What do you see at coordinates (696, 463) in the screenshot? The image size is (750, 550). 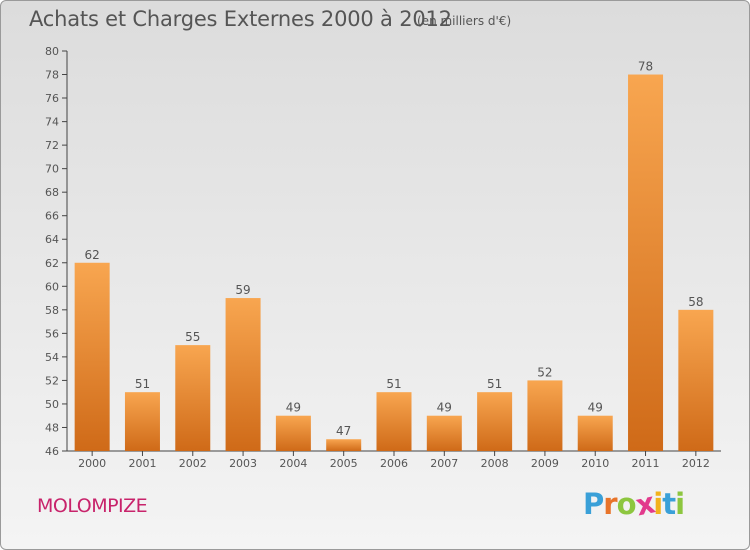 I see `x-tick-label: 2012` at bounding box center [696, 463].